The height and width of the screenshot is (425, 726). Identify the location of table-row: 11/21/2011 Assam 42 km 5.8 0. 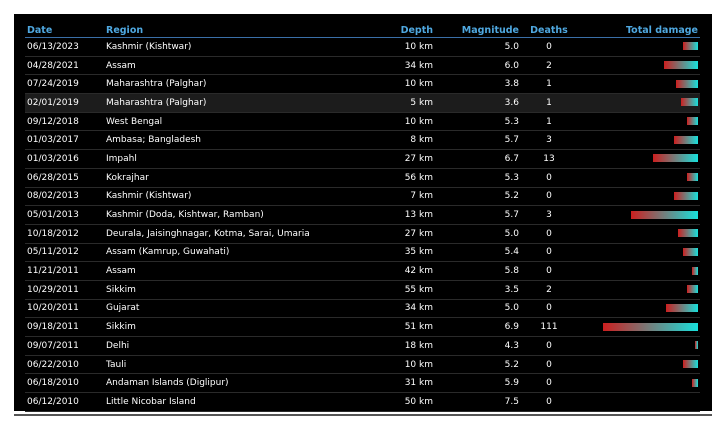
(362, 271).